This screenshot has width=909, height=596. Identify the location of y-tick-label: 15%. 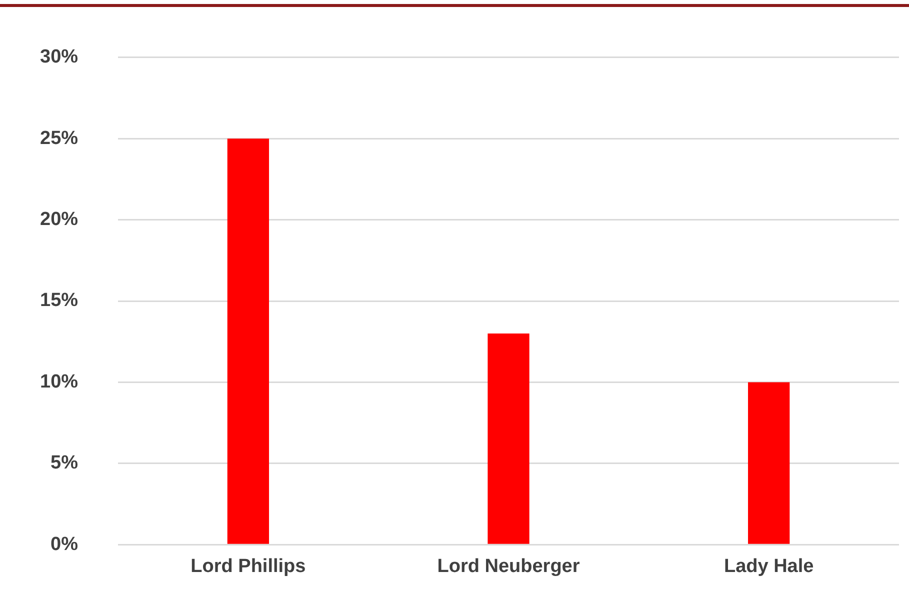
(59, 301).